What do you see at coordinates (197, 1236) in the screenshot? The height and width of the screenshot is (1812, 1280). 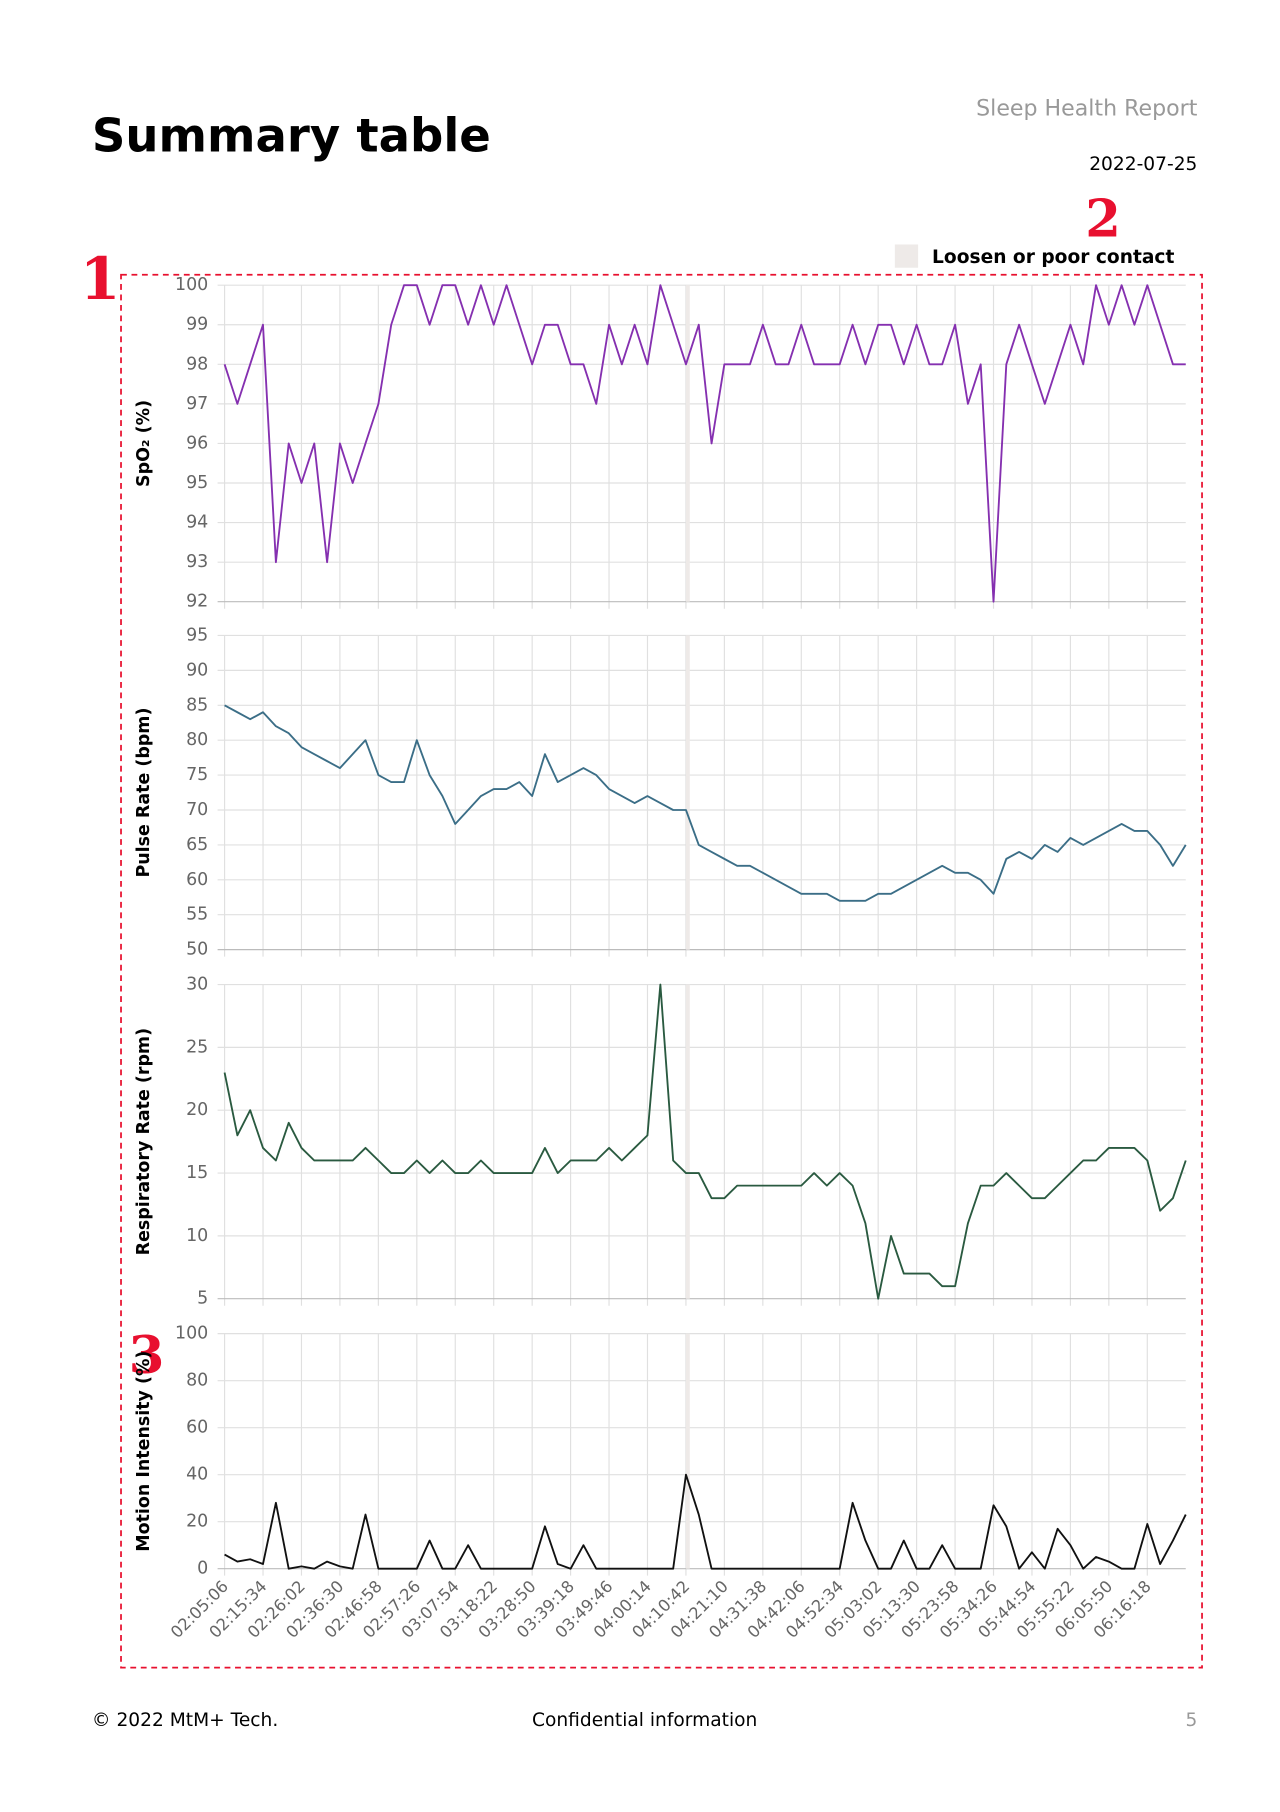 I see `y-tick-label: 10` at bounding box center [197, 1236].